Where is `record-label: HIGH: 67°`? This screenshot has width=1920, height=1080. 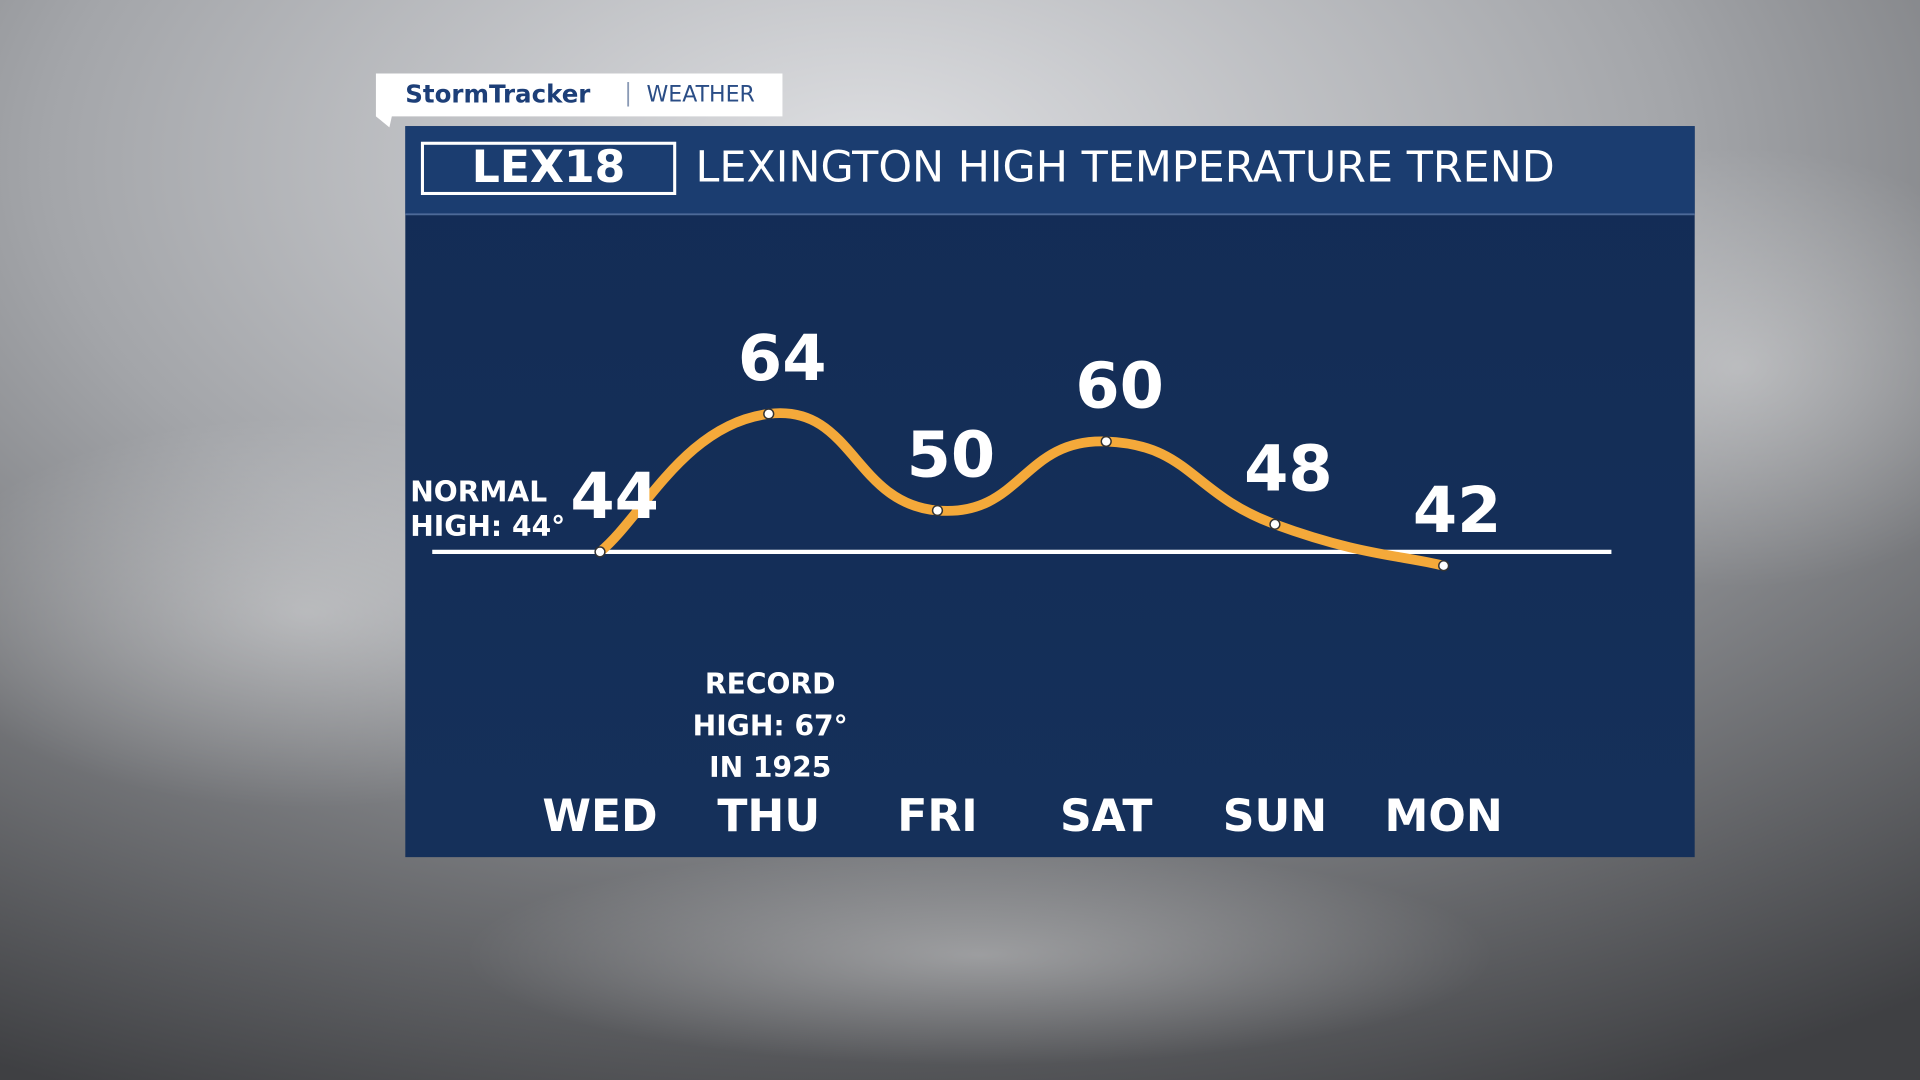 record-label: HIGH: 67° is located at coordinates (770, 725).